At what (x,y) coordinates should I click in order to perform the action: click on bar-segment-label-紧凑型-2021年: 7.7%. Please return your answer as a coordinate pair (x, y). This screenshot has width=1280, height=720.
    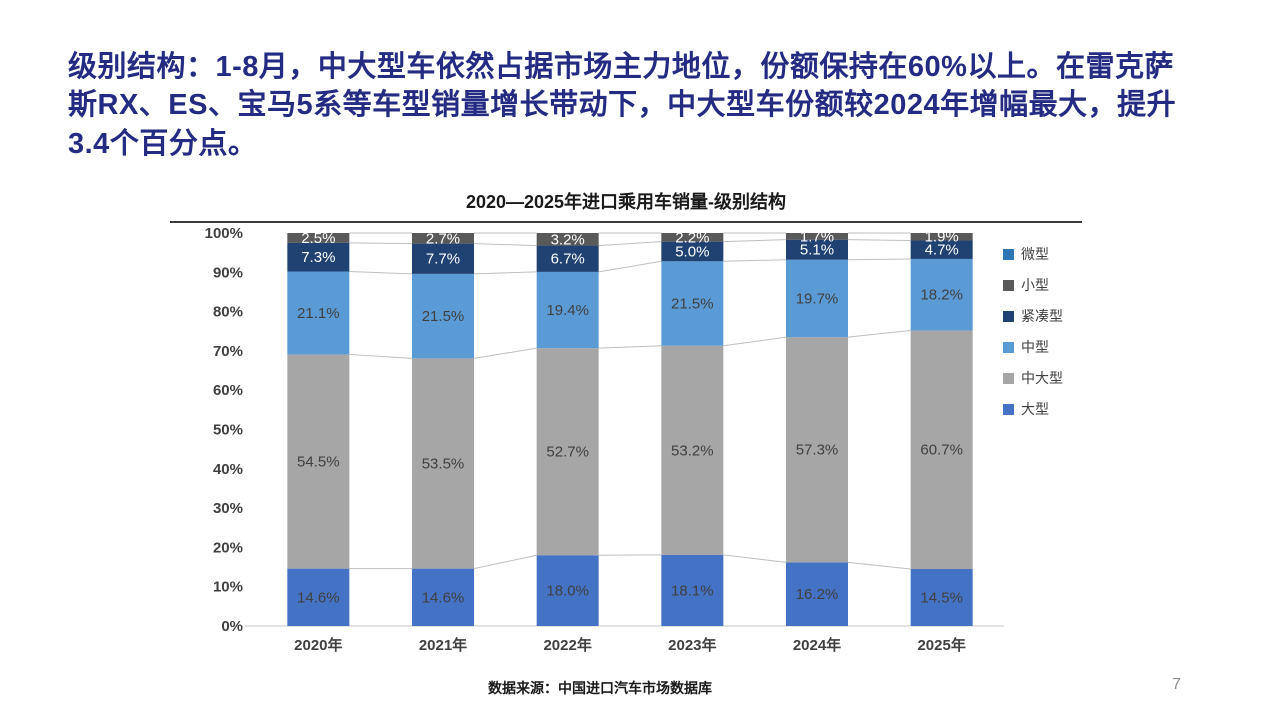
    Looking at the image, I should click on (443, 259).